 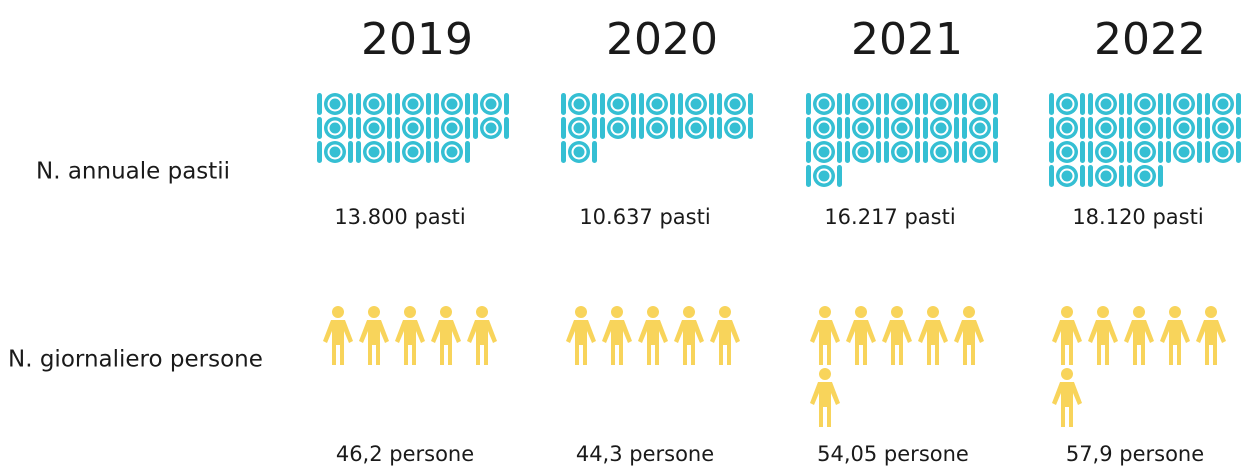 What do you see at coordinates (135, 360) in the screenshot?
I see `row-label: N. giornaliero persone` at bounding box center [135, 360].